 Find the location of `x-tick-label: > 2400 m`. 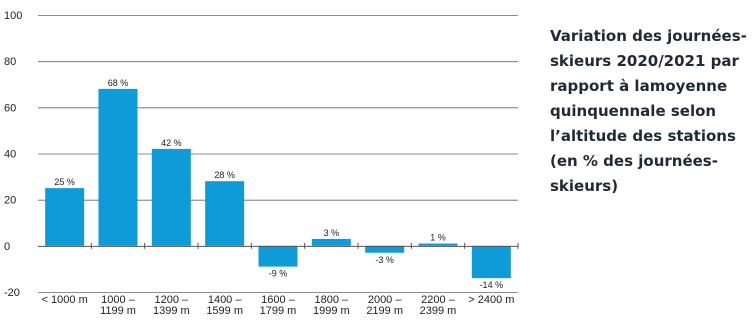

x-tick-label: > 2400 m is located at coordinates (491, 300).